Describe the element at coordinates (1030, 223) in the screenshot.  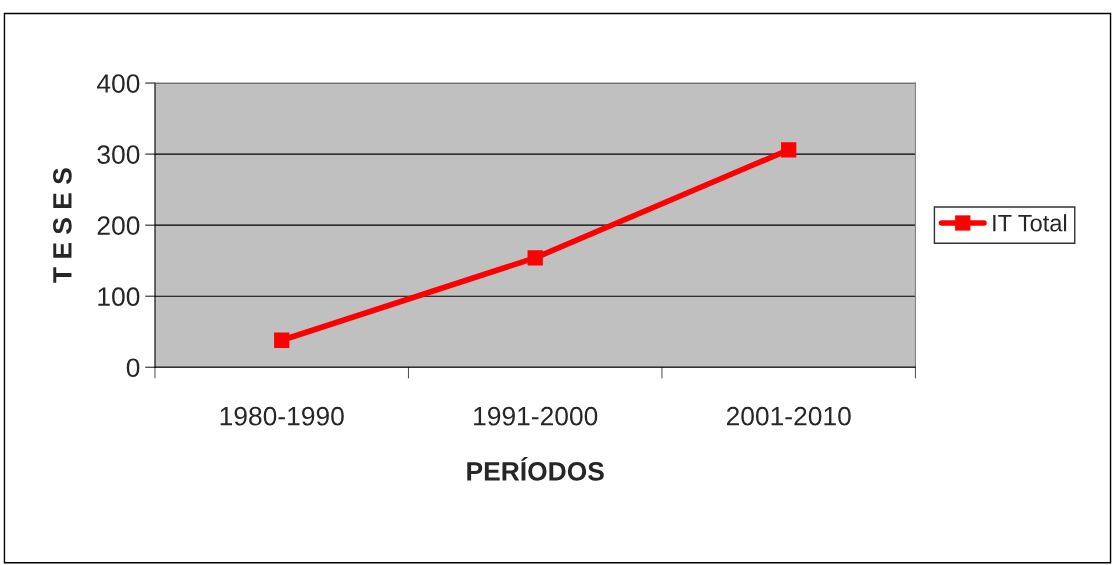
I see `legend-label: IT Total` at that location.